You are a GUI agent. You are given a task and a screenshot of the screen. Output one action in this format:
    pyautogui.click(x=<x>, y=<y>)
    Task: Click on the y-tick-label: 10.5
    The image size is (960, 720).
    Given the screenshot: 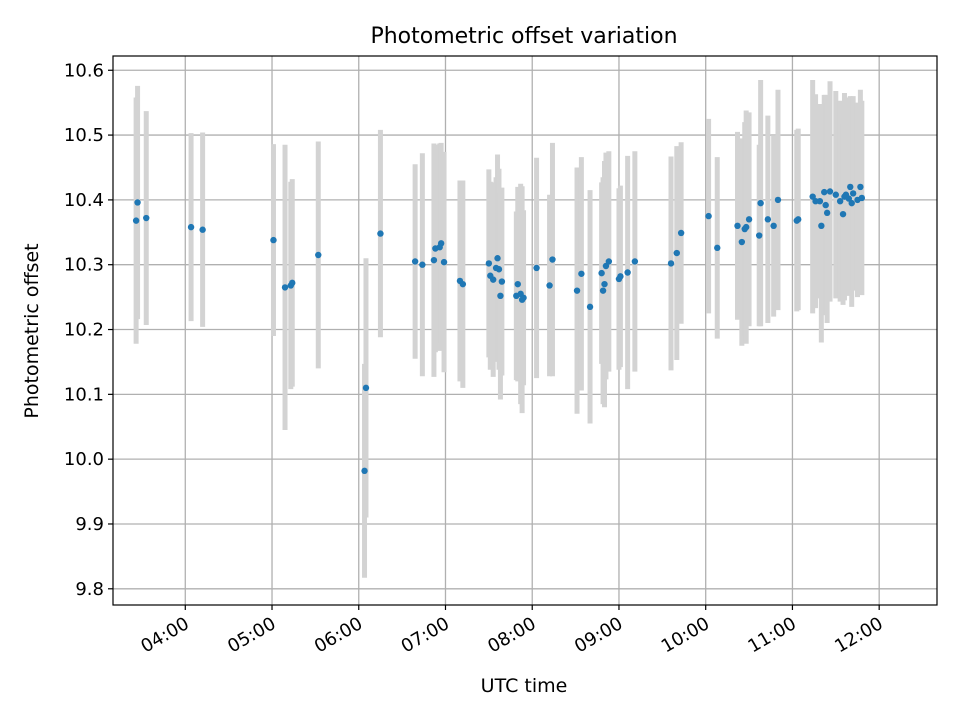 What is the action you would take?
    pyautogui.click(x=84, y=135)
    